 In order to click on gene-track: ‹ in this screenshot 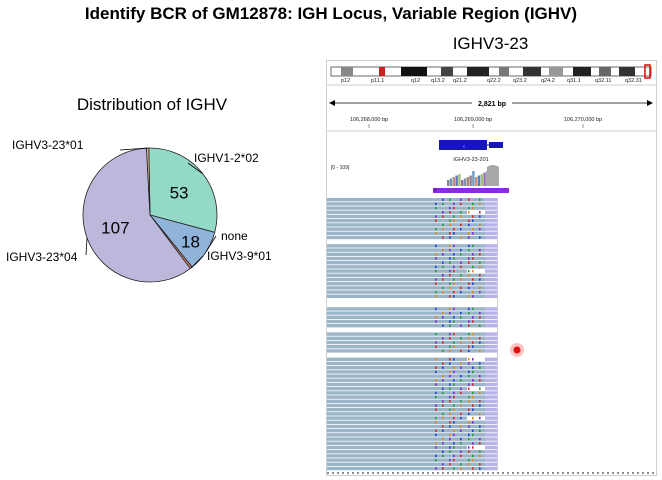, I will do `click(471, 145)`.